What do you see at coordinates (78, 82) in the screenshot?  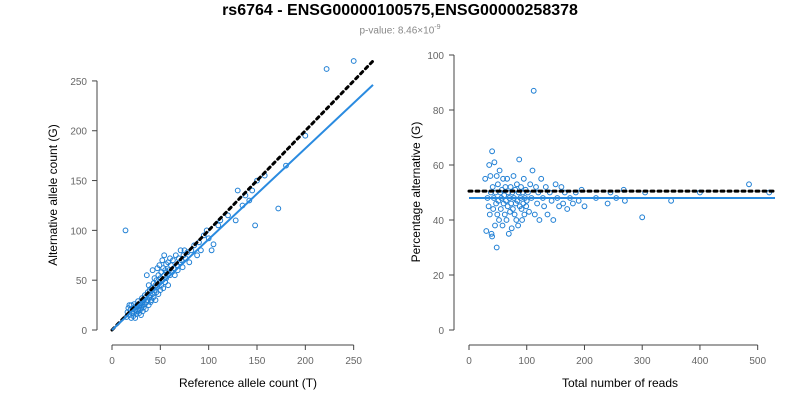 I see `left-y-tick-label: 250` at bounding box center [78, 82].